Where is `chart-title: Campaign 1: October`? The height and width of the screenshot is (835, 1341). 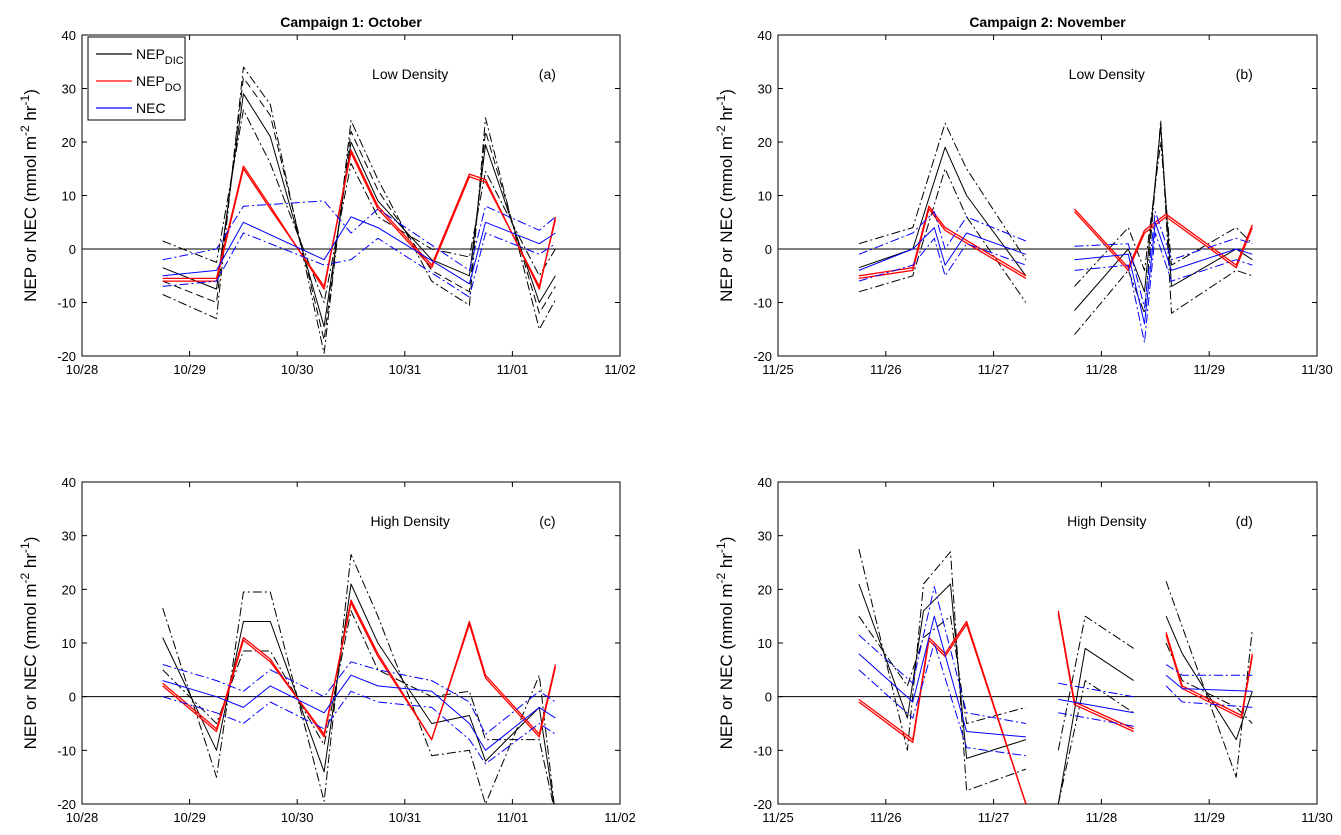
chart-title: Campaign 1: October is located at coordinates (351, 22).